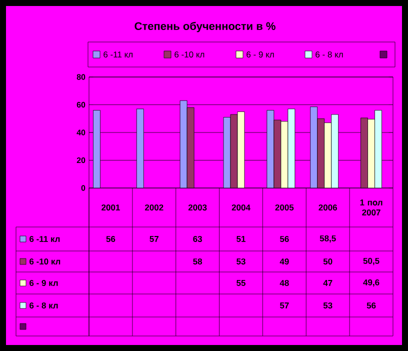 The width and height of the screenshot is (408, 351). I want to click on data-label: 50,5, so click(371, 262).